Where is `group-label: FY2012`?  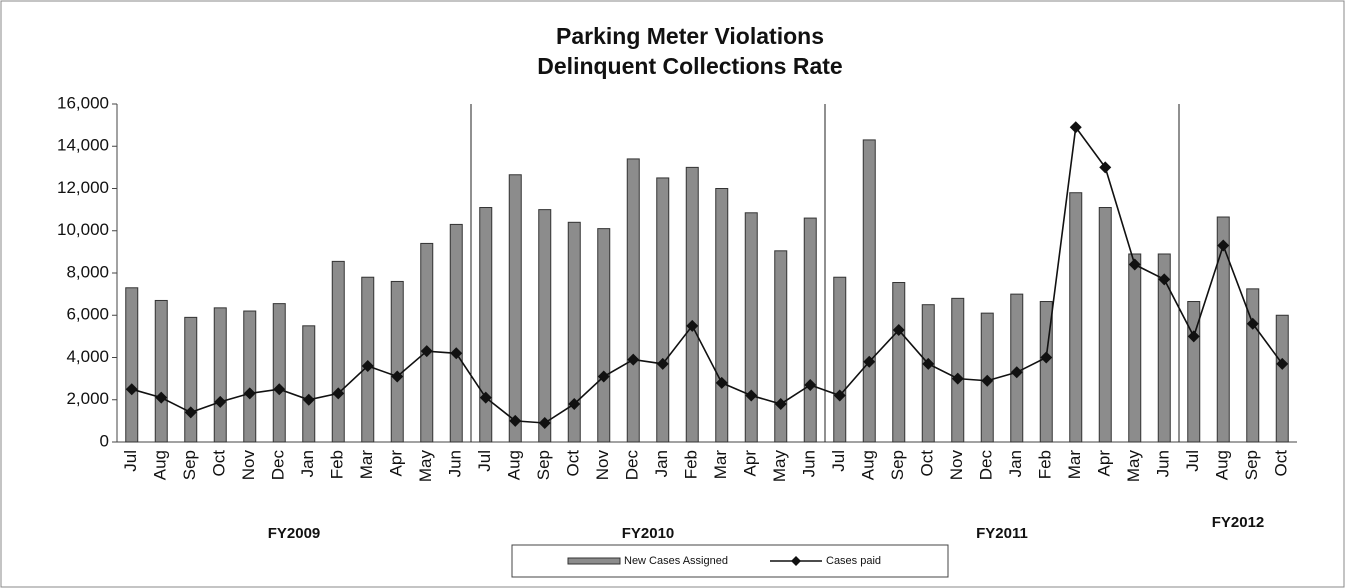
group-label: FY2012 is located at coordinates (1238, 522).